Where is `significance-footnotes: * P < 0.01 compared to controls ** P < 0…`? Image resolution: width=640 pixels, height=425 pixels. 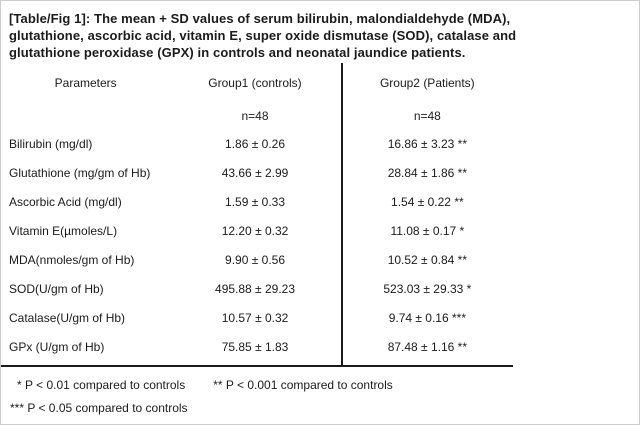 significance-footnotes: * P < 0.01 compared to controls ** P < 0… is located at coordinates (320, 396).